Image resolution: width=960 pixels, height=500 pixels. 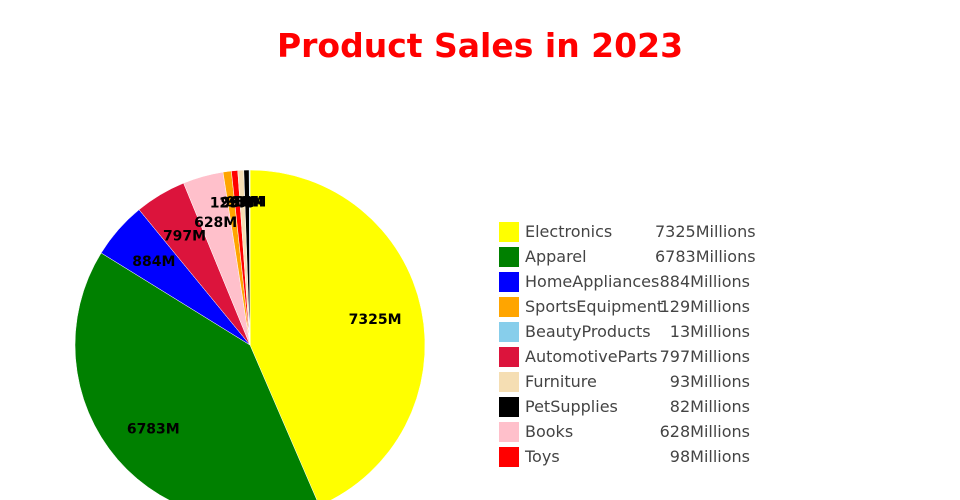 I want to click on legend-item-petsupplies: PetSupplies 82Millions, so click(x=629, y=406).